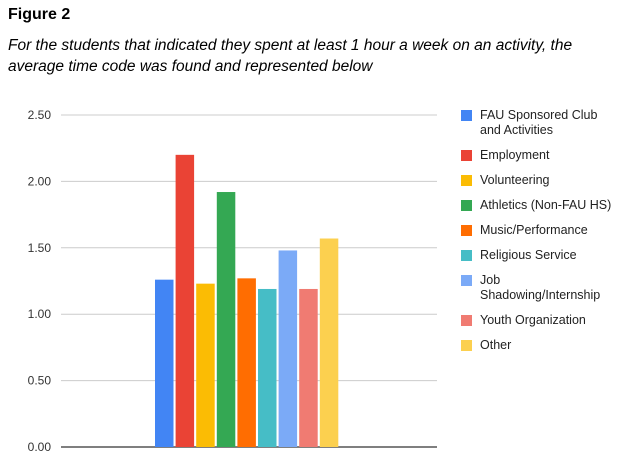 This screenshot has height=475, width=623. I want to click on legend-label: Other, so click(496, 345).